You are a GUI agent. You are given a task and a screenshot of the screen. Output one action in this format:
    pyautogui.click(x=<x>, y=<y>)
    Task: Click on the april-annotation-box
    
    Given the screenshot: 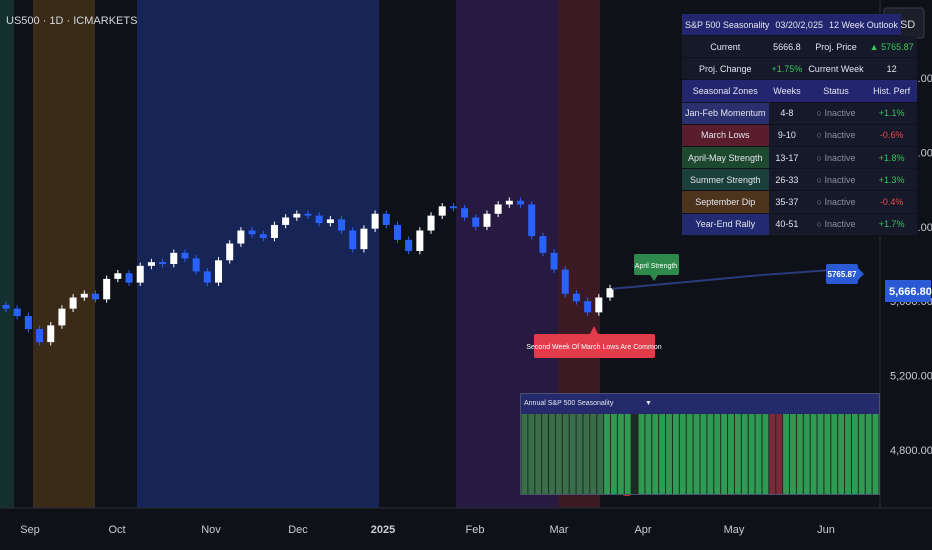 What is the action you would take?
    pyautogui.click(x=656, y=264)
    